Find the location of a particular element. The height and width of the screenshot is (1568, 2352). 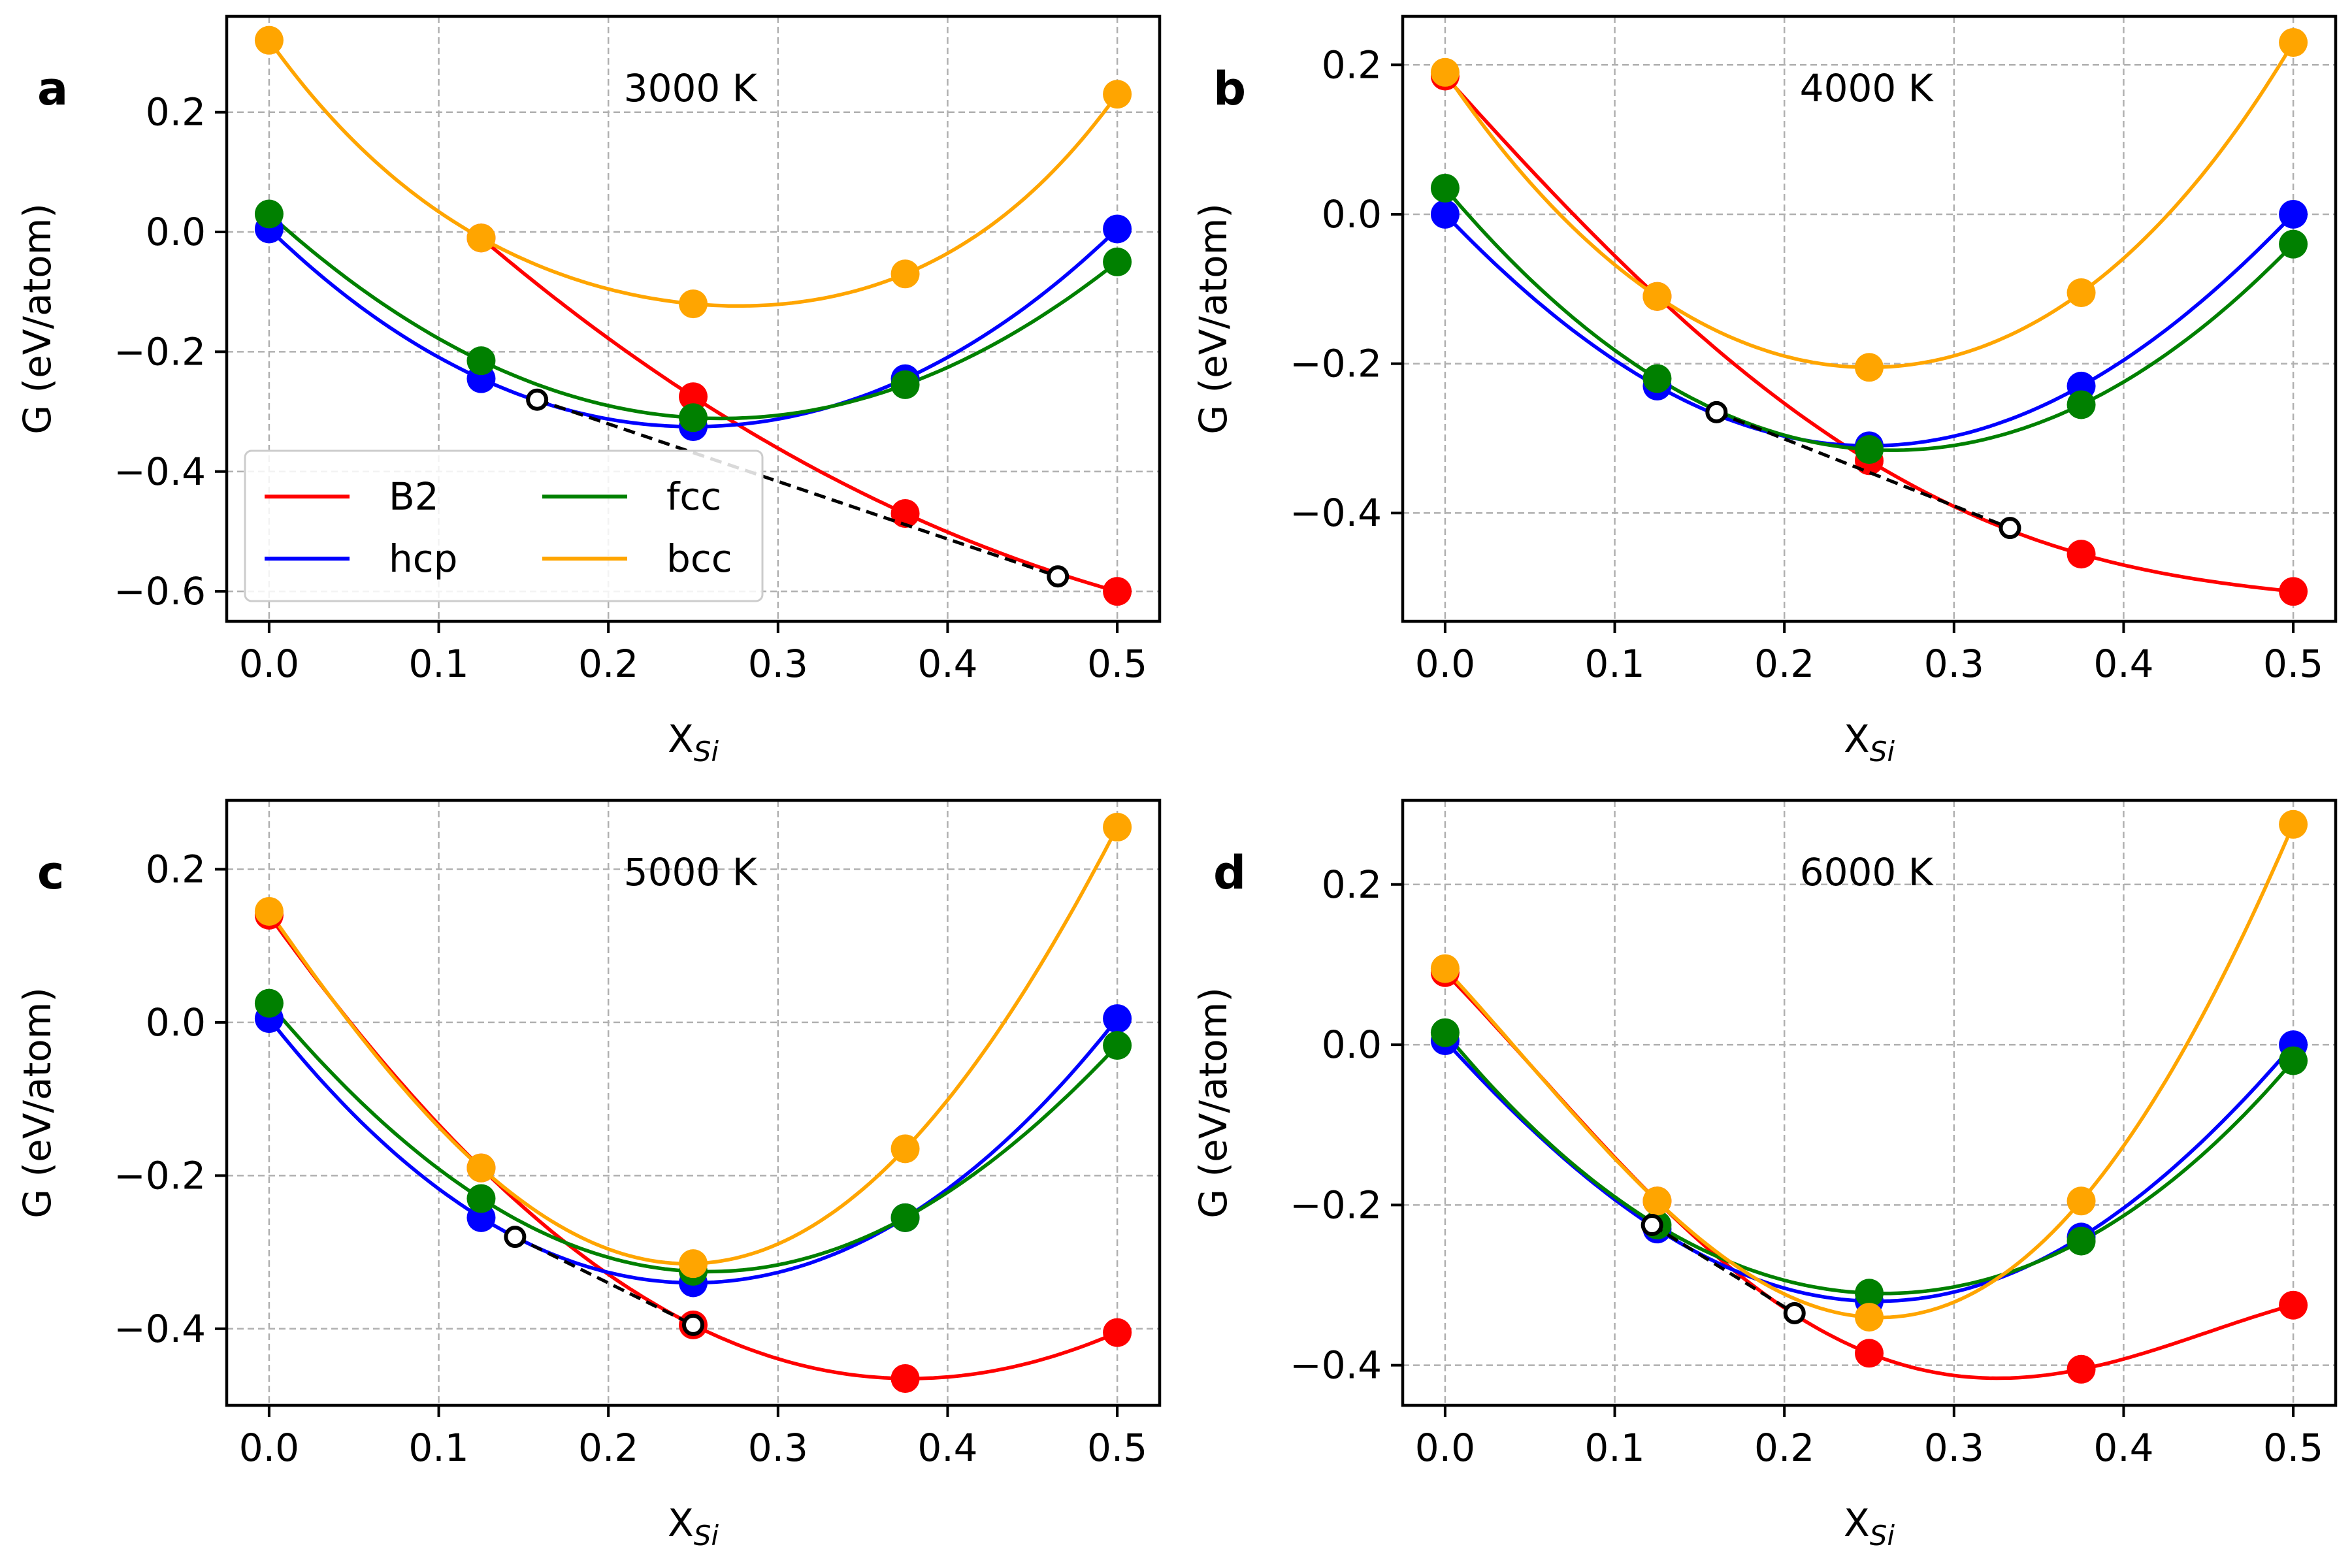

y-tick-label: −0.6 is located at coordinates (160, 591).